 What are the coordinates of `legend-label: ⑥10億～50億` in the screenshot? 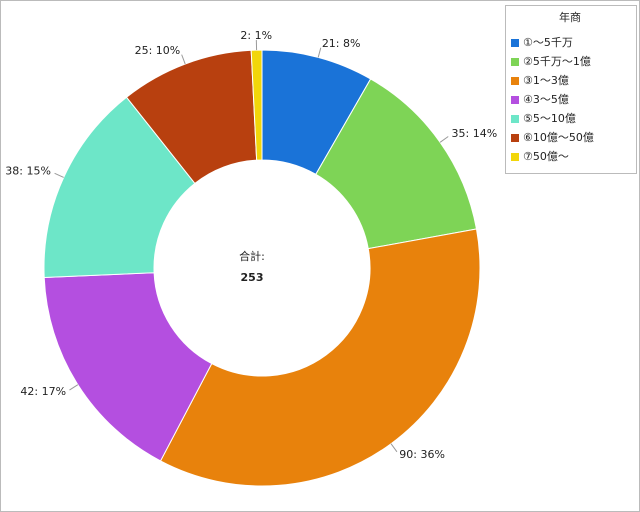 It's located at (558, 137).